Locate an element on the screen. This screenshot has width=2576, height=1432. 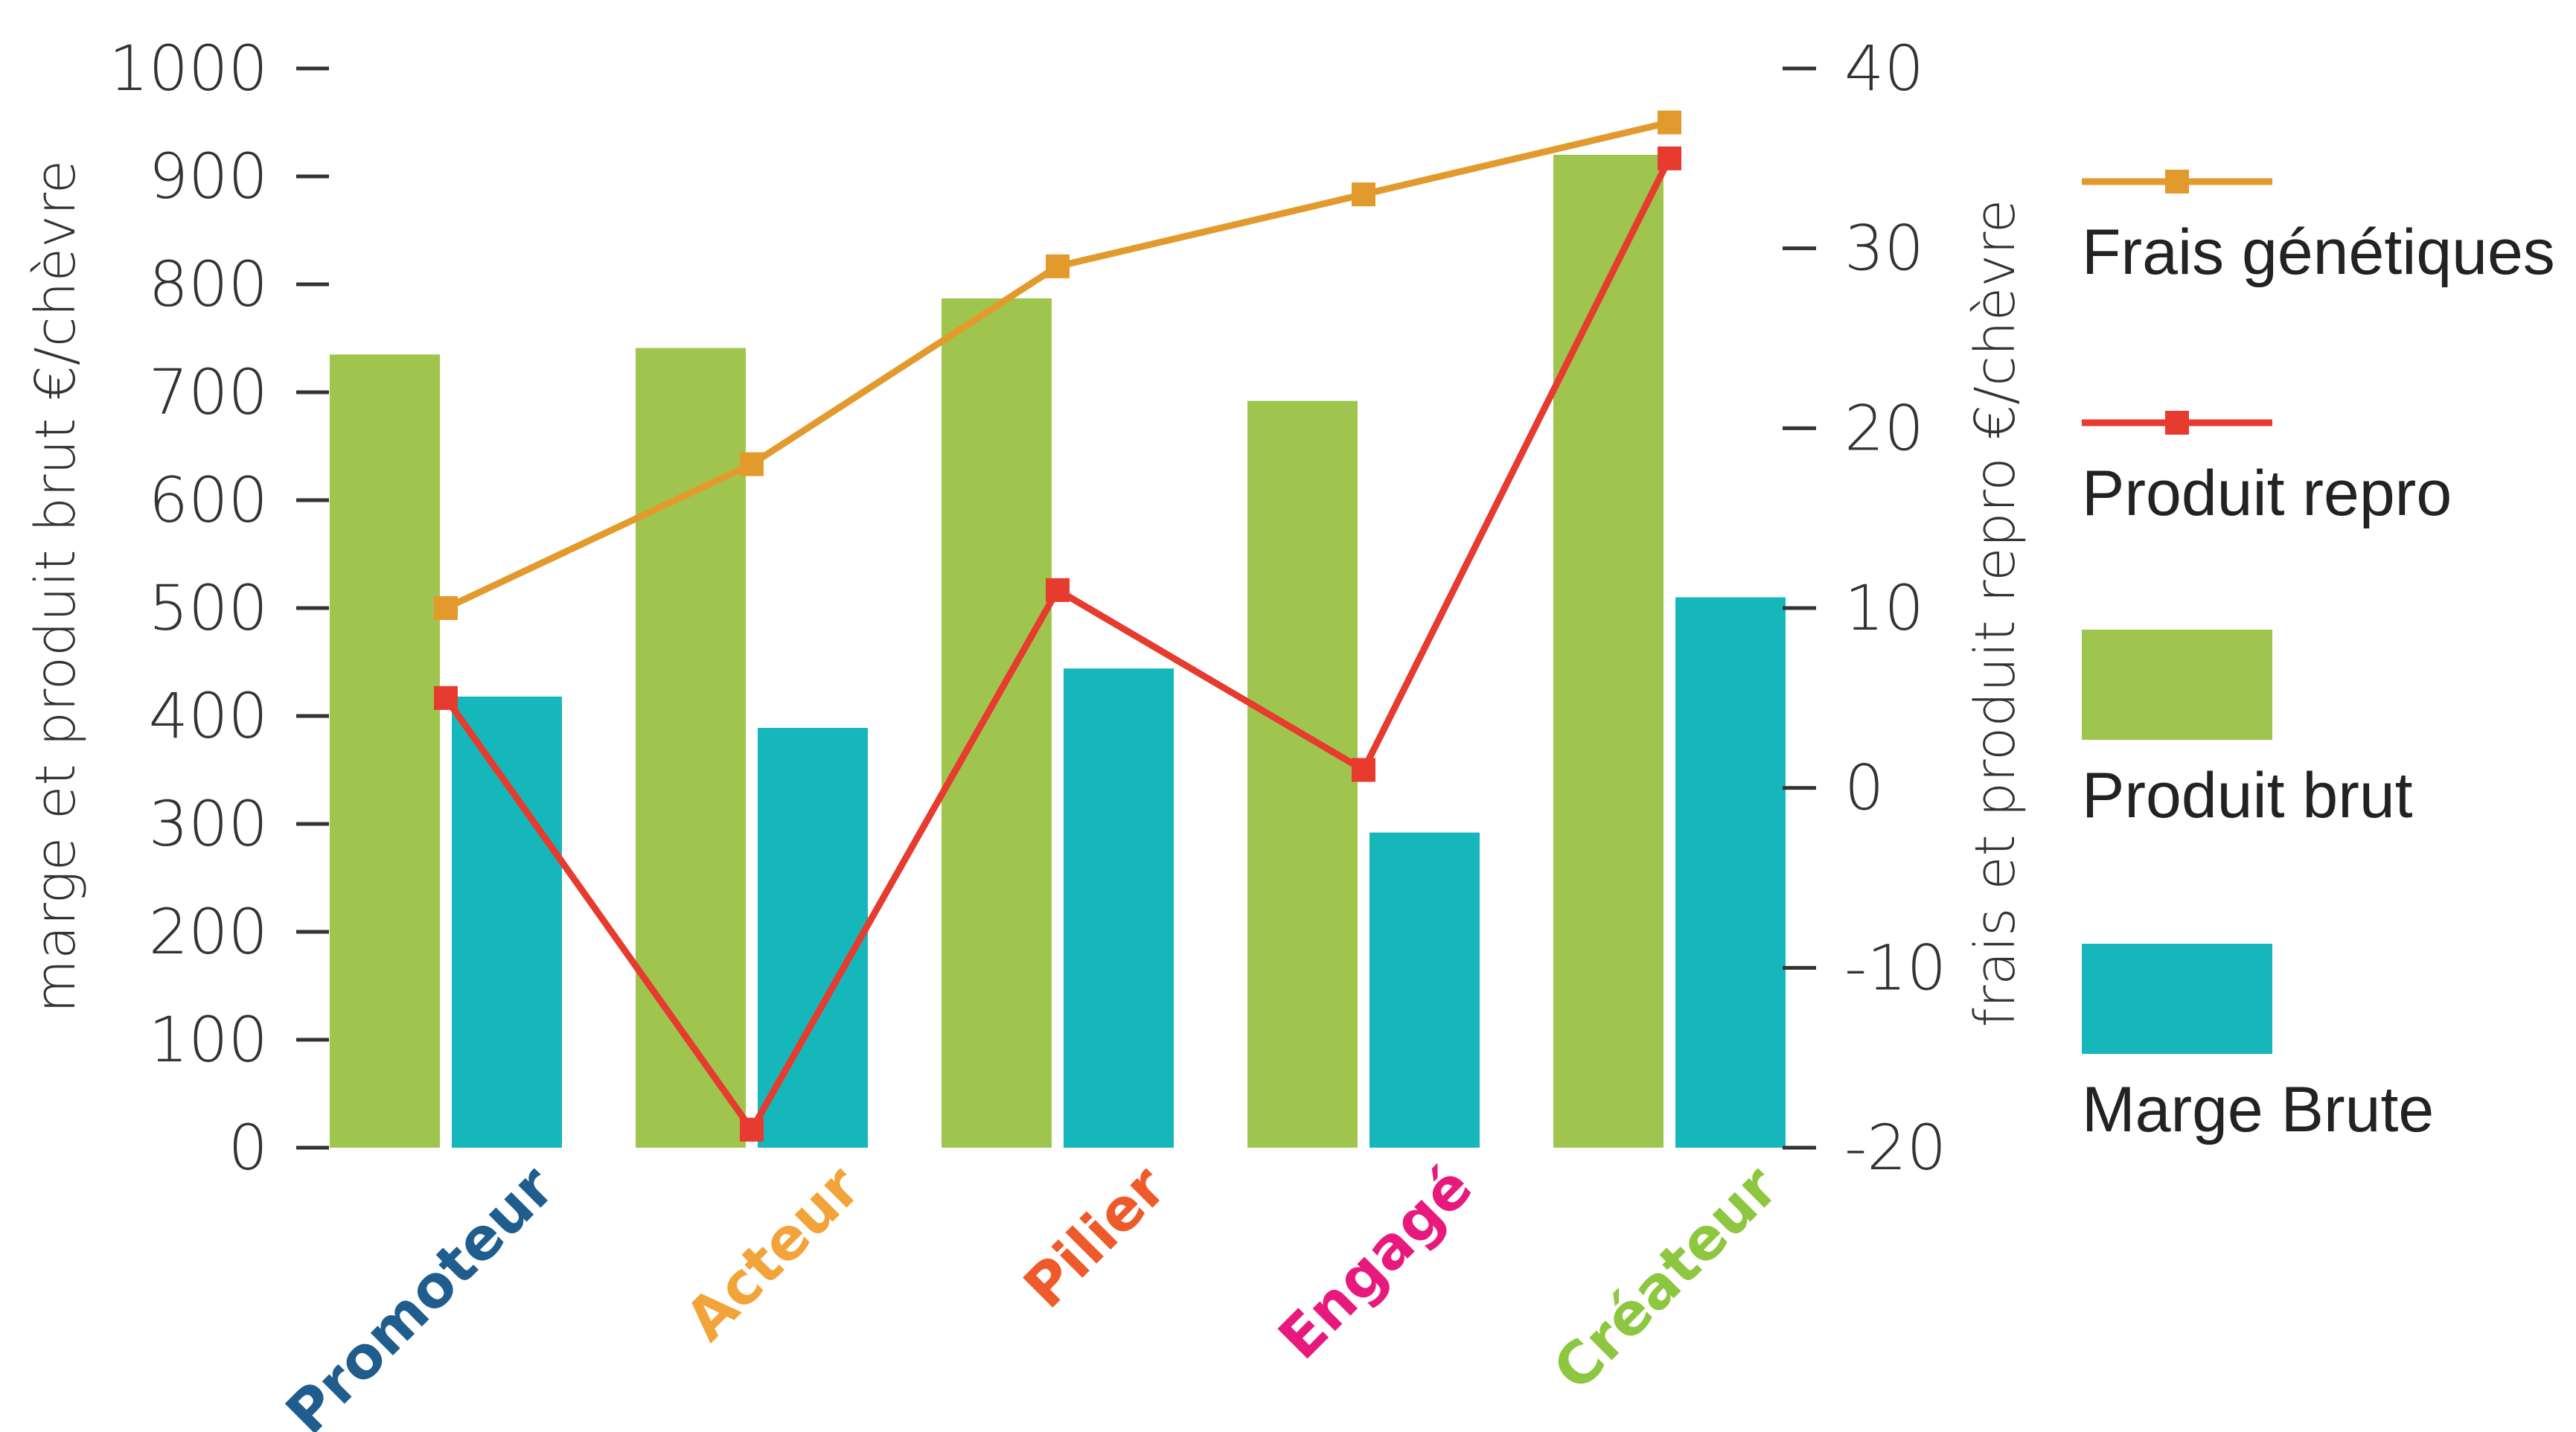
right-axis: -20 -10 0 10 20 30 40 is located at coordinates (1864, 608).